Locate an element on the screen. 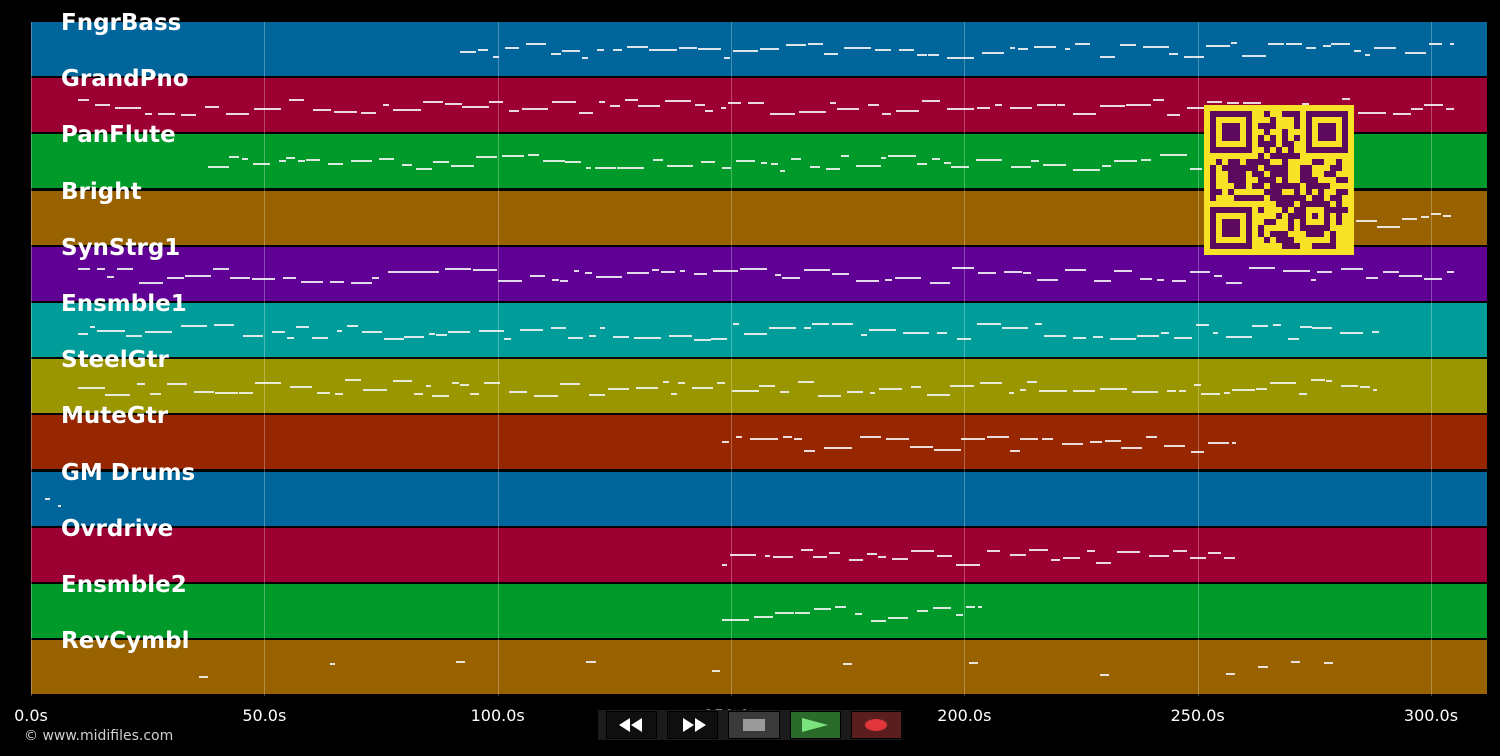  track-label: SteelGtr is located at coordinates (115, 360).